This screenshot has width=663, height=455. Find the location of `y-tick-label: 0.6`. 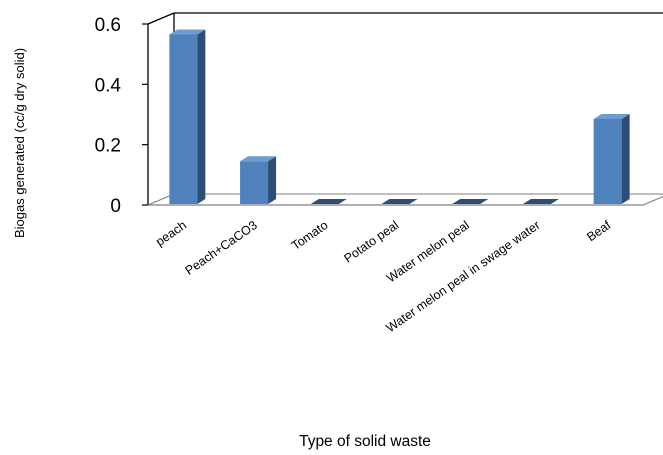

y-tick-label: 0.6 is located at coordinates (108, 25).